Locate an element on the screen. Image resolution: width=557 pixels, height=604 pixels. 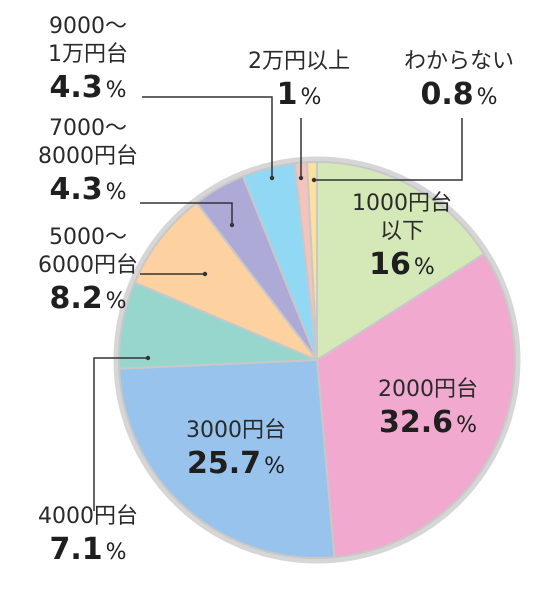
slice-percent-symbol-1: % is located at coordinates (466, 425).